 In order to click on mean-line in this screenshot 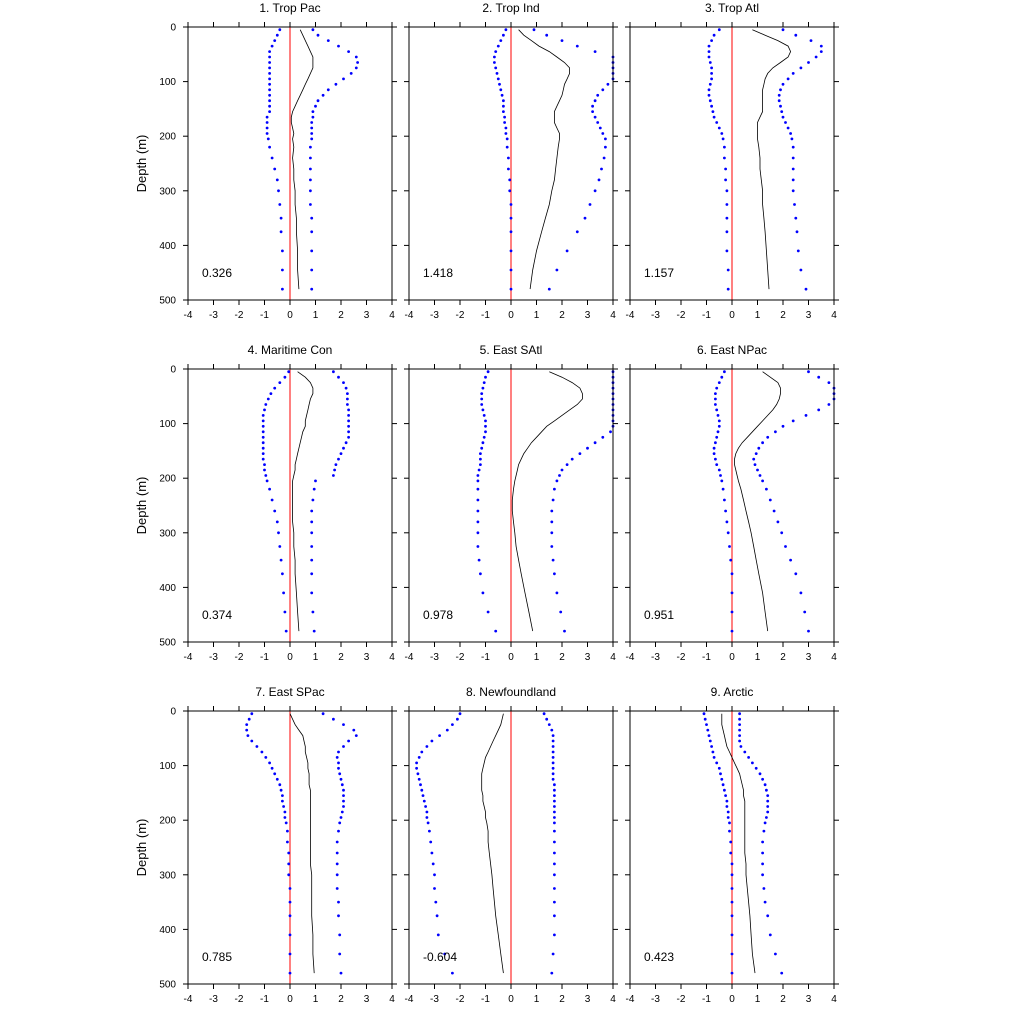, I will do `click(544, 159)`.